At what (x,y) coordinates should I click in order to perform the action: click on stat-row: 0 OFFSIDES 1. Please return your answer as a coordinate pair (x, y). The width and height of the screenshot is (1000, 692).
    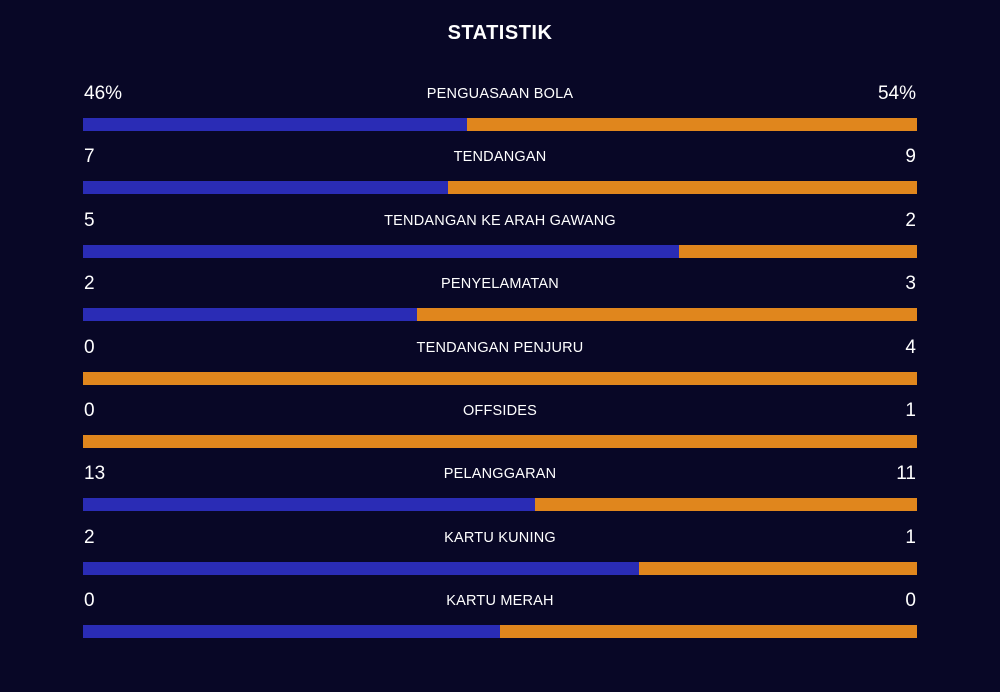
    Looking at the image, I should click on (500, 428).